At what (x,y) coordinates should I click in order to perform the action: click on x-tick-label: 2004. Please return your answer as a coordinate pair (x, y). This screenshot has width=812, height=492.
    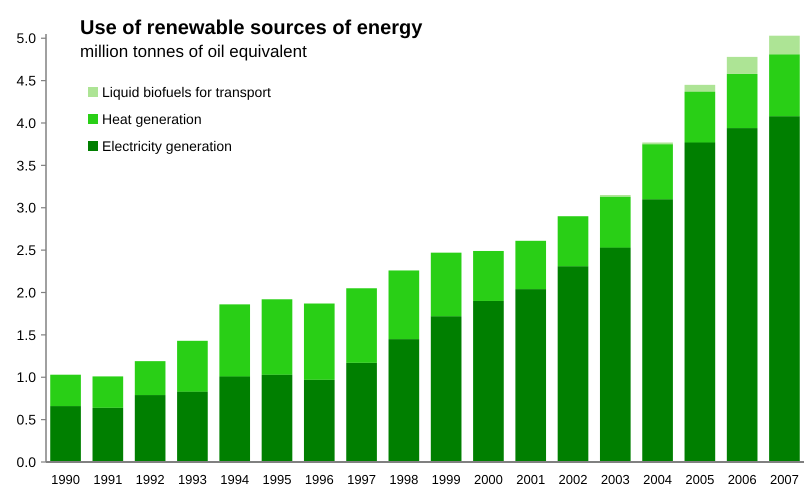
    Looking at the image, I should click on (657, 479).